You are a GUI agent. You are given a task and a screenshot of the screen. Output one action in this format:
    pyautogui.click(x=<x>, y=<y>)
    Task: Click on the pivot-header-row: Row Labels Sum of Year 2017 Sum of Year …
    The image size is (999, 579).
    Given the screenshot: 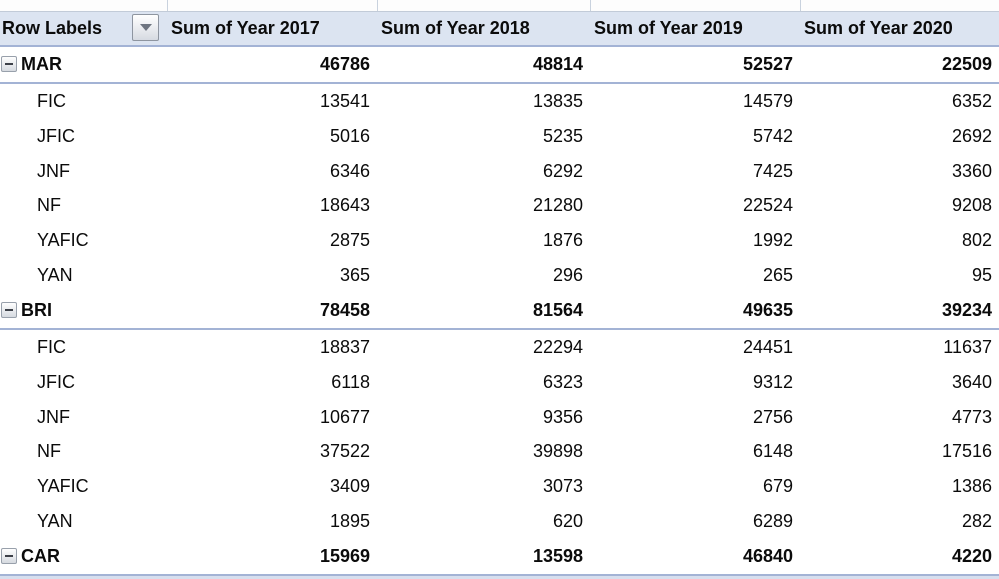 What is the action you would take?
    pyautogui.click(x=499, y=29)
    